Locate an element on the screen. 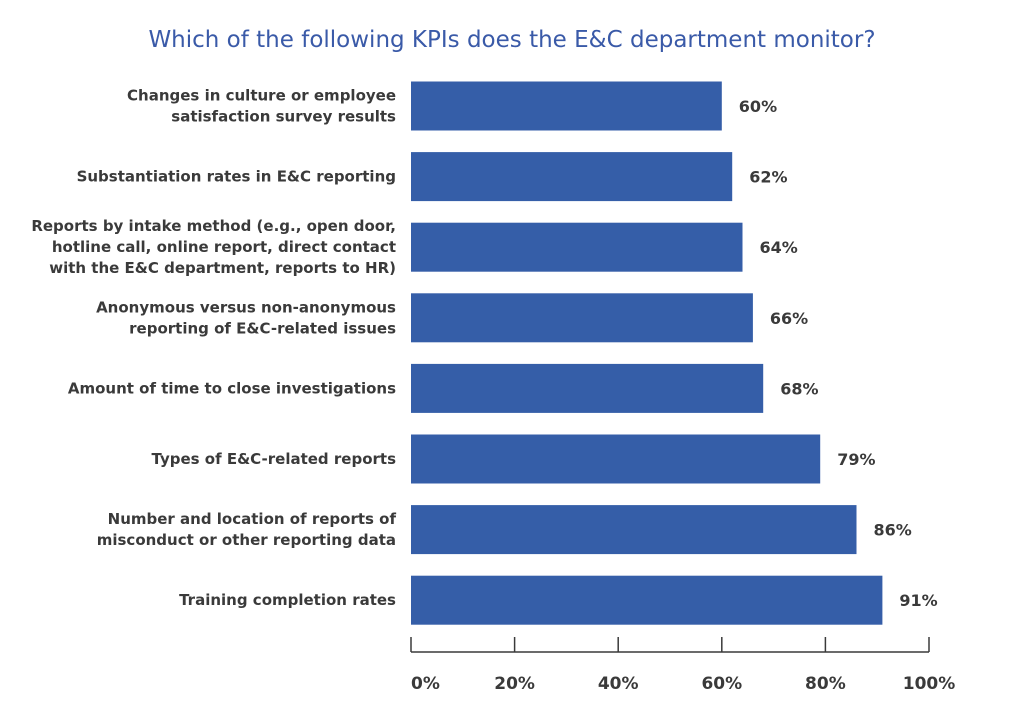 This screenshot has height=715, width=1024. value-label: 86% is located at coordinates (893, 530).